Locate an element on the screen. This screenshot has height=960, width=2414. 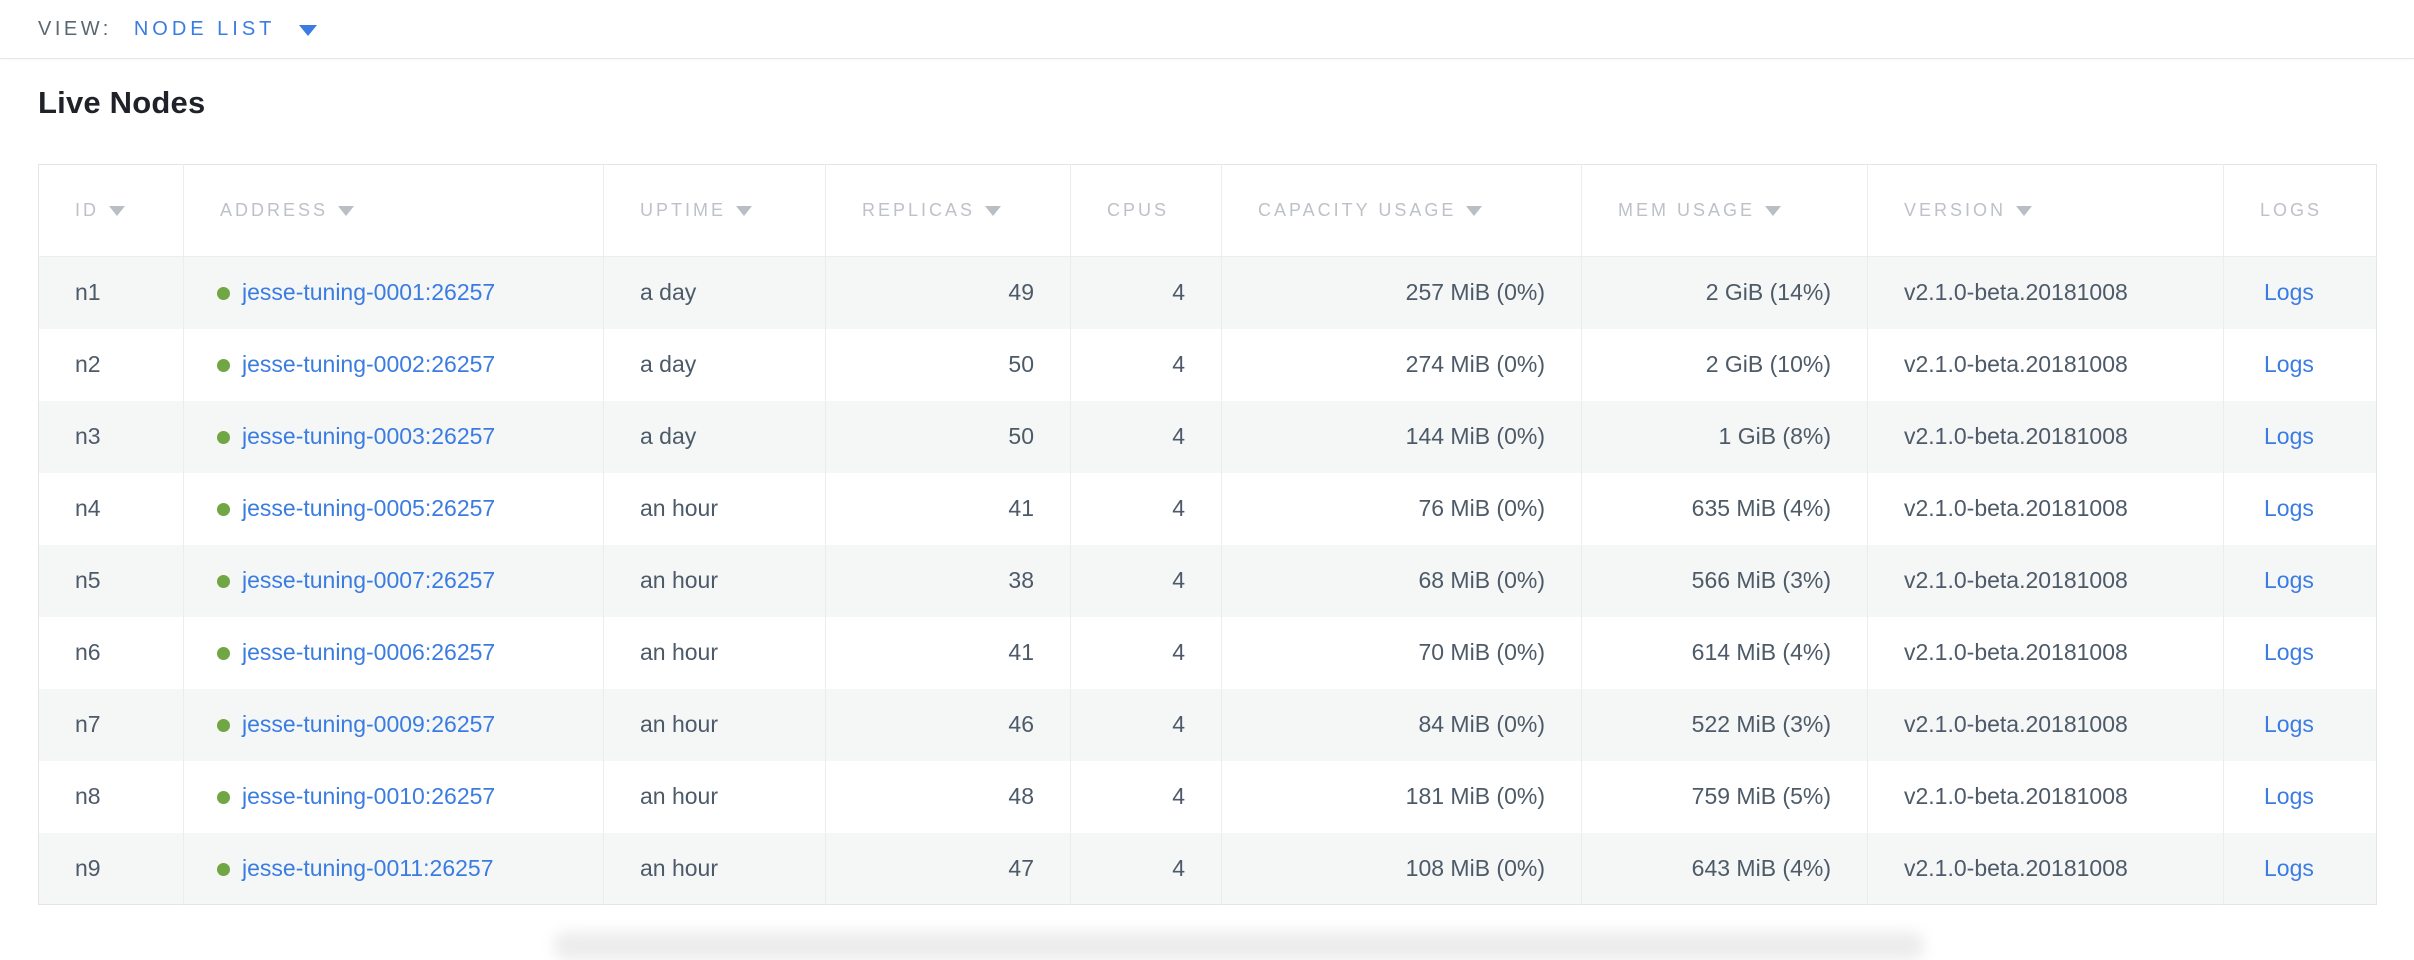
replicas-cell: 47 is located at coordinates (948, 868).